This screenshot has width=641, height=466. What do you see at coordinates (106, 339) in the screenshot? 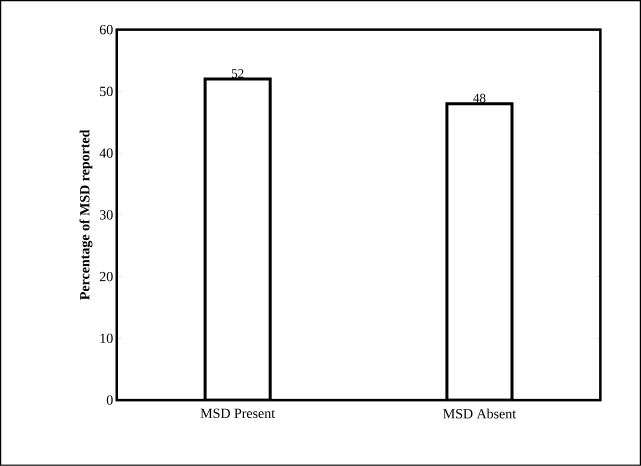
I see `y-tick-label: 10` at bounding box center [106, 339].